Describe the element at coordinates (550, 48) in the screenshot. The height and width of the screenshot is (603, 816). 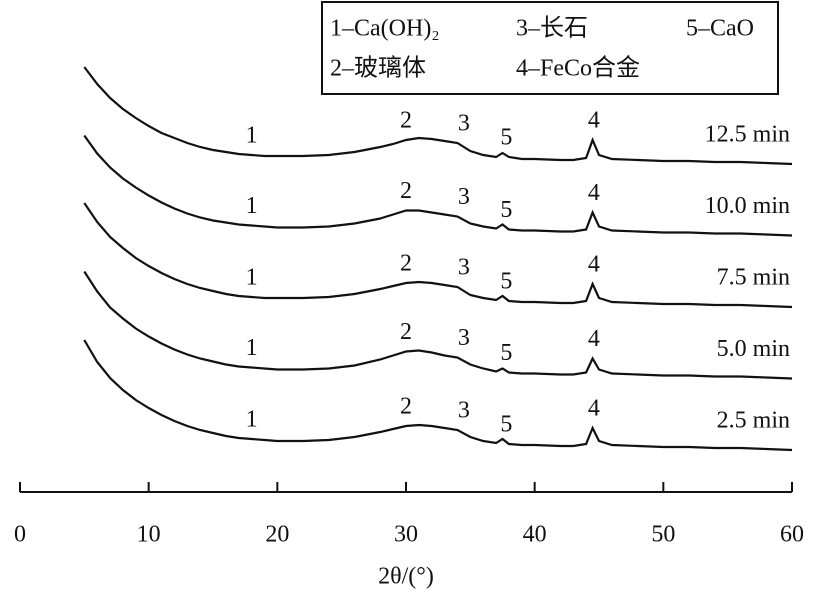
I see `legend-box` at that location.